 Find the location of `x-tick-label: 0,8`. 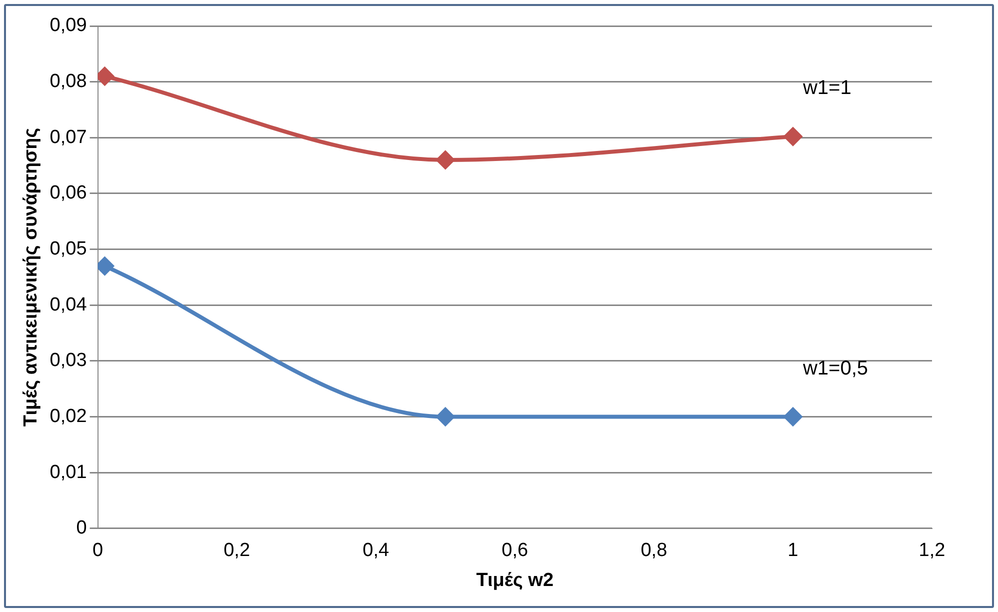

x-tick-label: 0,8 is located at coordinates (654, 551).